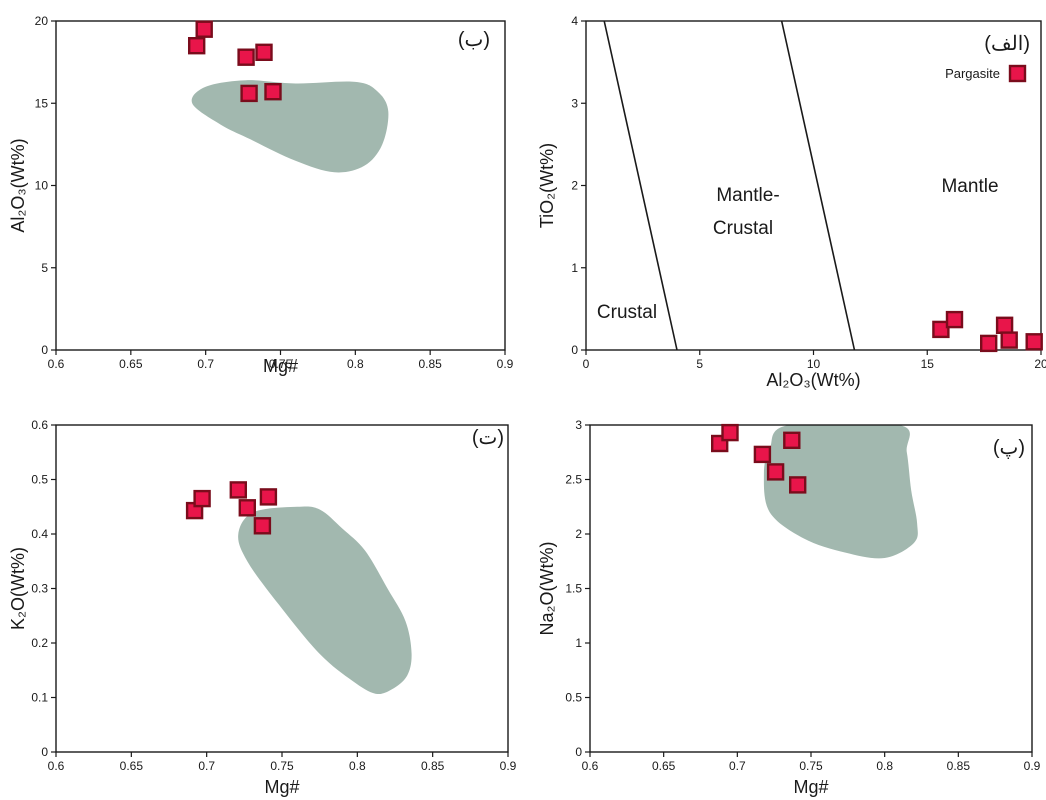 The height and width of the screenshot is (800, 1046). What do you see at coordinates (573, 589) in the screenshot?
I see `y-tick-label: 1.5` at bounding box center [573, 589].